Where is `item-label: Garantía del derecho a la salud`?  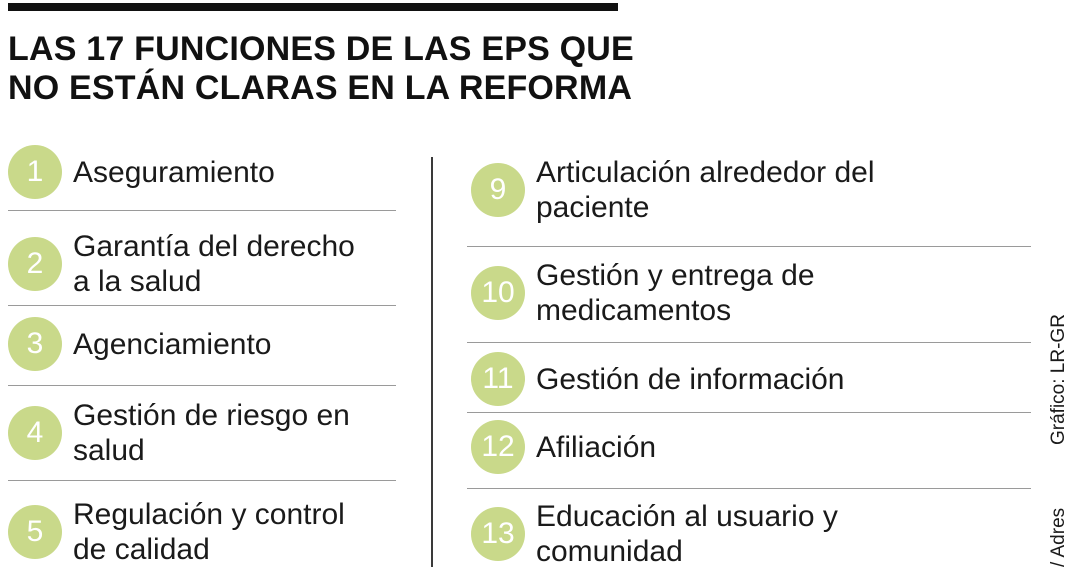 item-label: Garantía del derecho a la salud is located at coordinates (214, 264).